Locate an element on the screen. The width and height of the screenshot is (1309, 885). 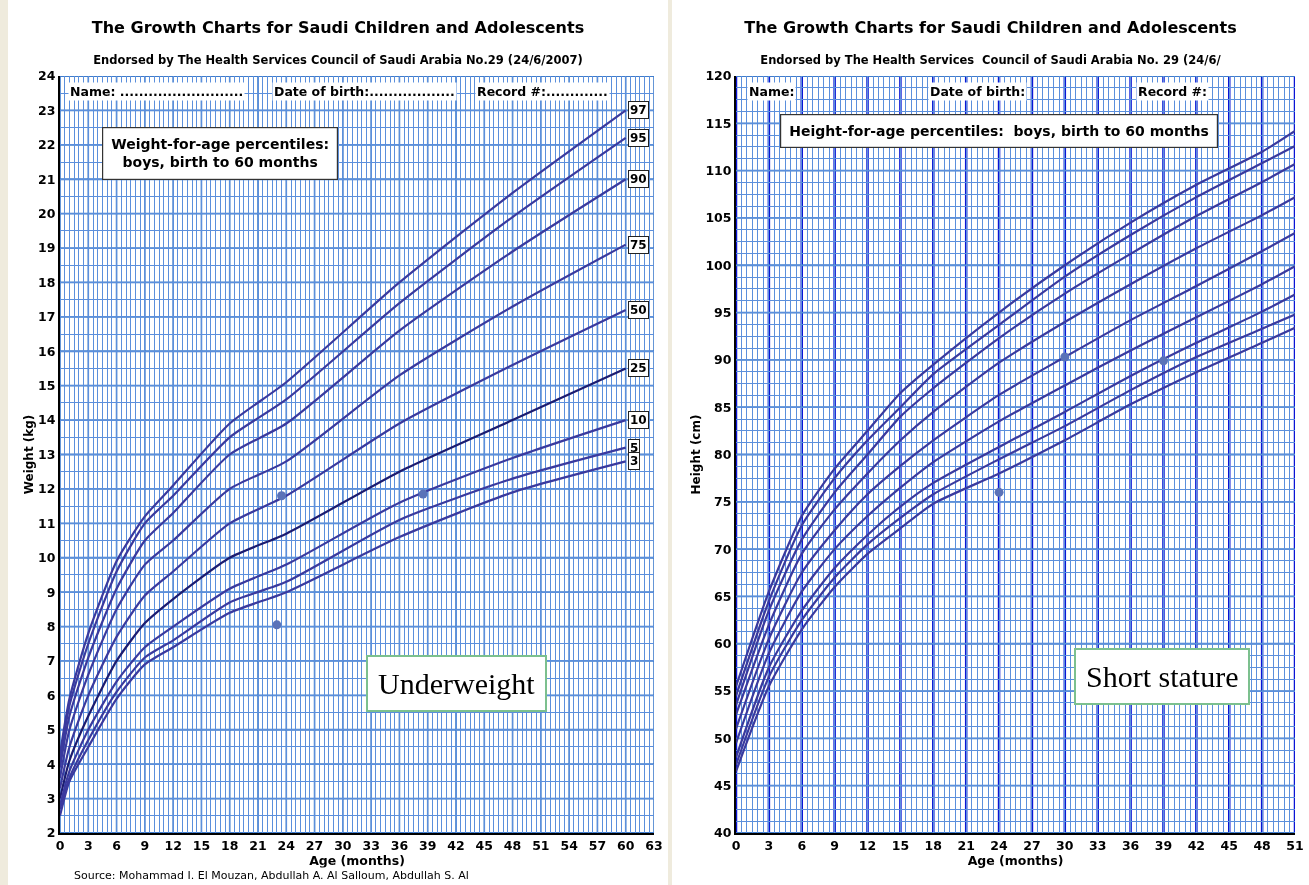
y-tick-label: 45 is located at coordinates (723, 786).